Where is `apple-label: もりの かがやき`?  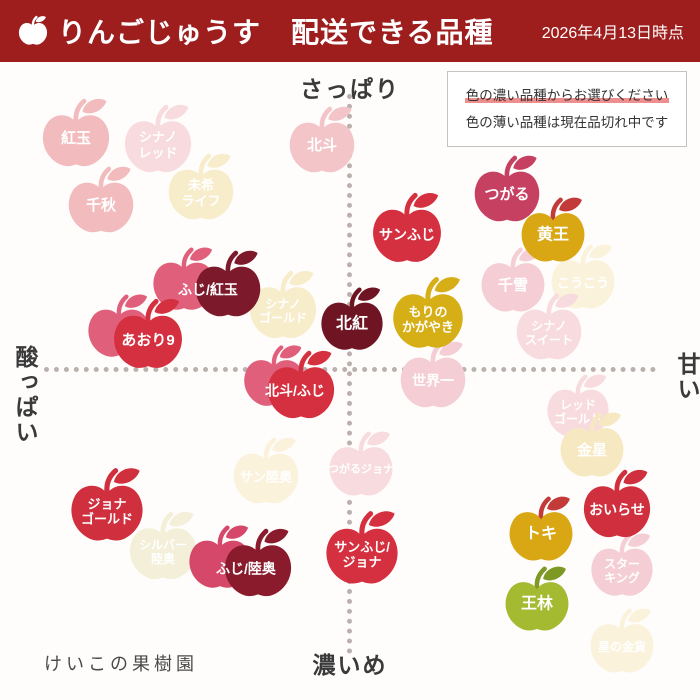
apple-label: もりの かがやき is located at coordinates (427, 320).